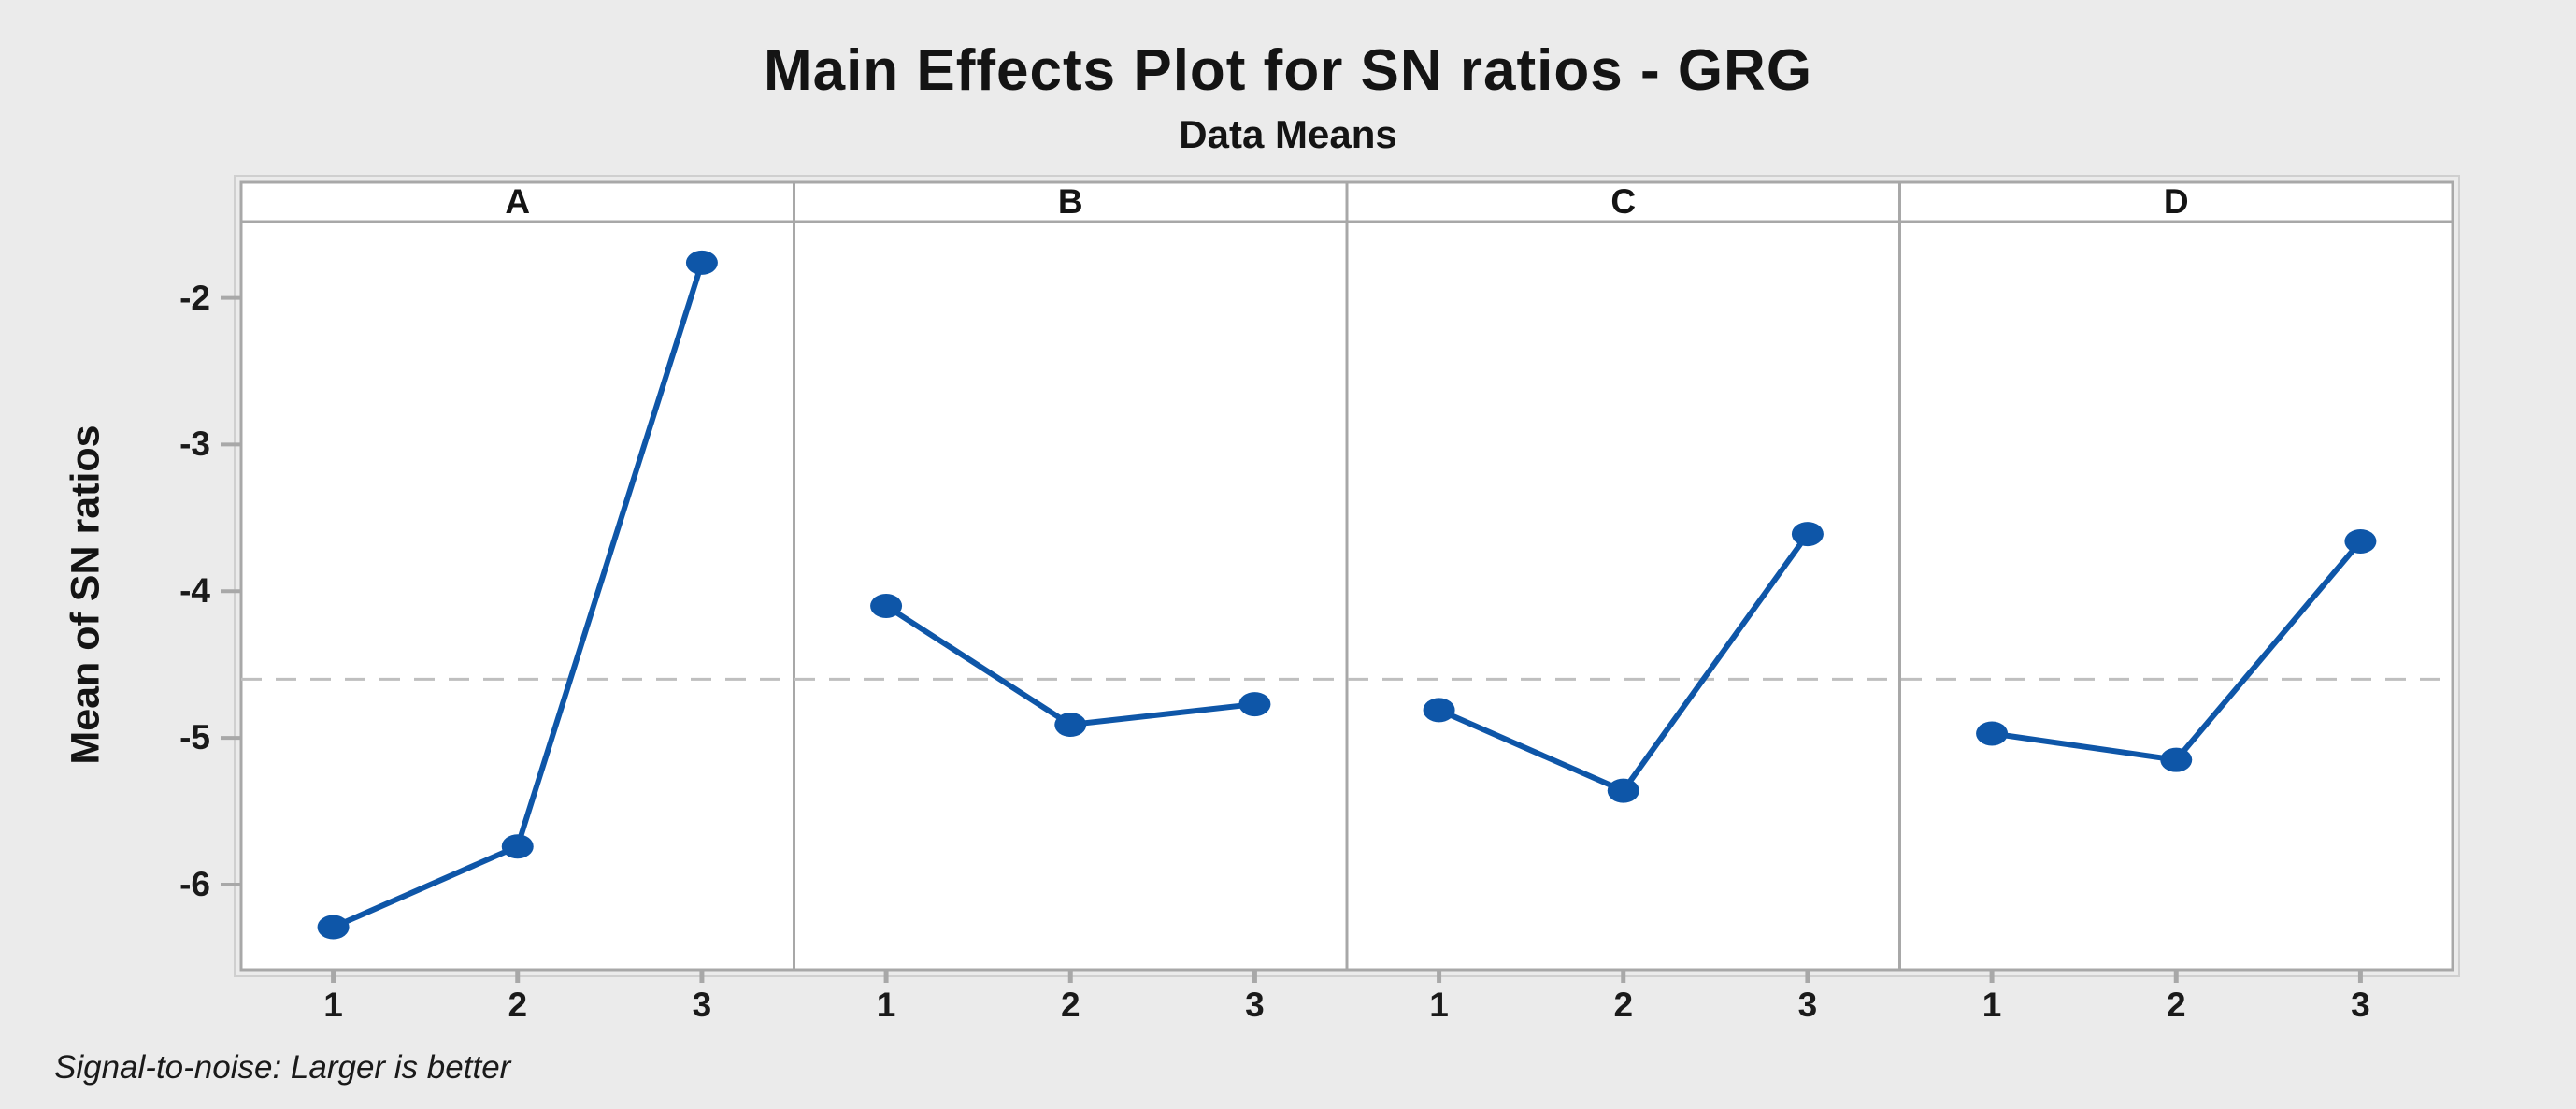 Image resolution: width=2576 pixels, height=1109 pixels. Describe the element at coordinates (282, 1067) in the screenshot. I see `footer-note: Signal-to-noise: Larger is better` at that location.